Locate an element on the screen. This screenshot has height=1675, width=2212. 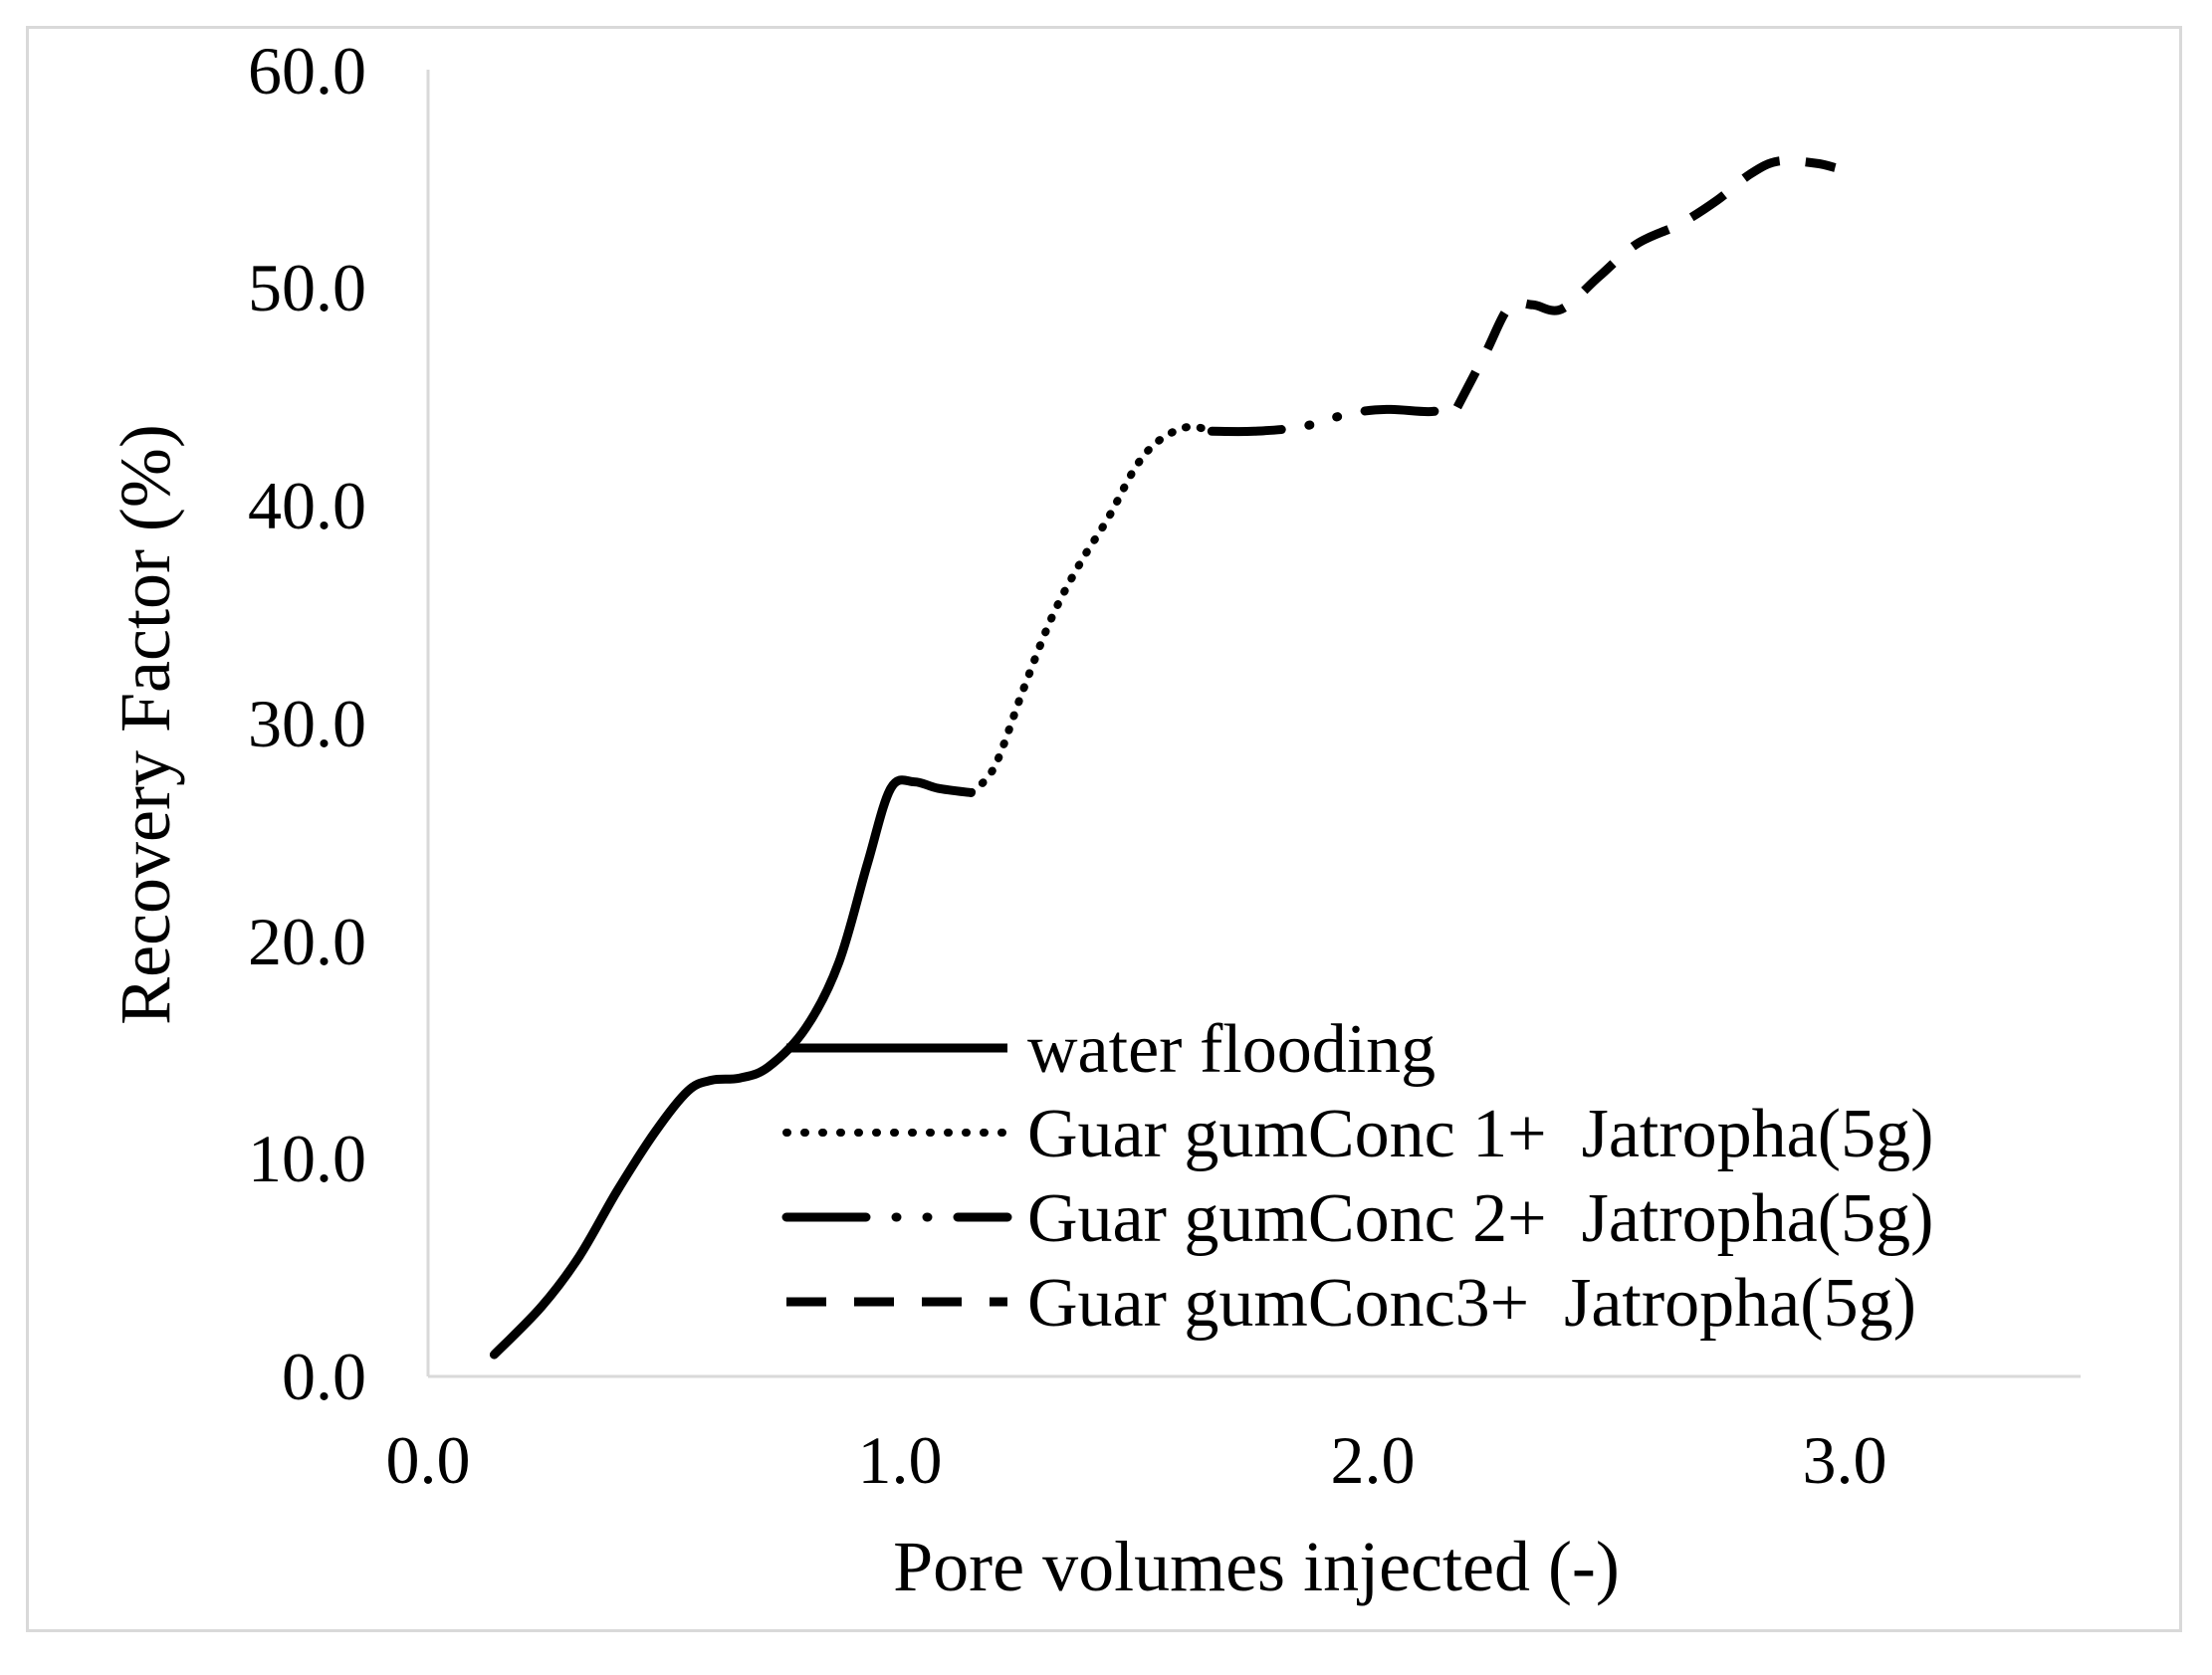
y-tick-label: 0.0 is located at coordinates (324, 1377).